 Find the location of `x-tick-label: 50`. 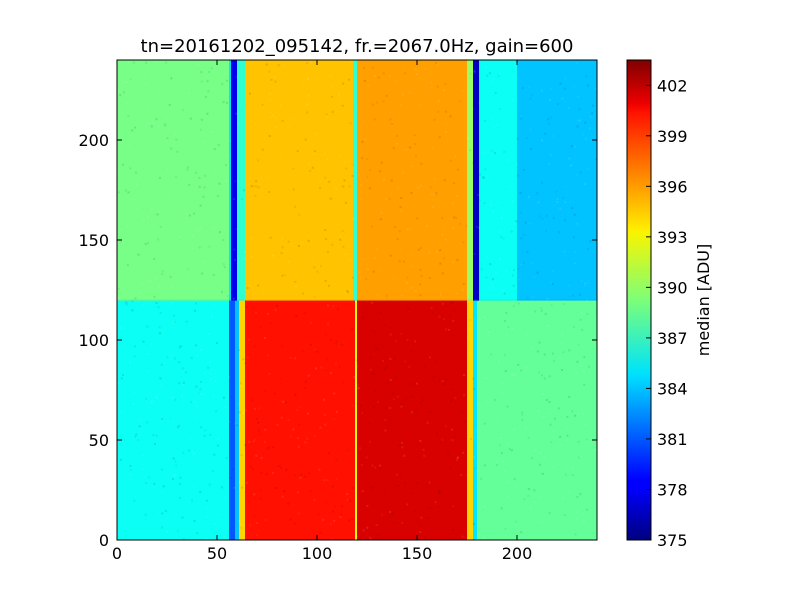

x-tick-label: 50 is located at coordinates (217, 553).